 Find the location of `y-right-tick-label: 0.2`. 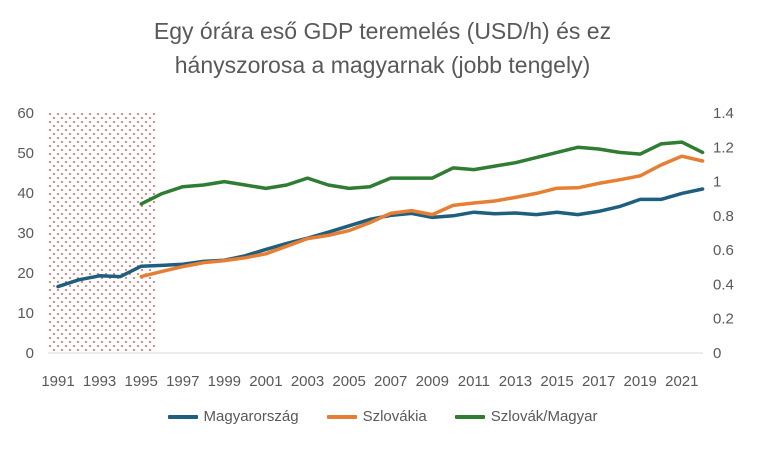

y-right-tick-label: 0.2 is located at coordinates (723, 319).